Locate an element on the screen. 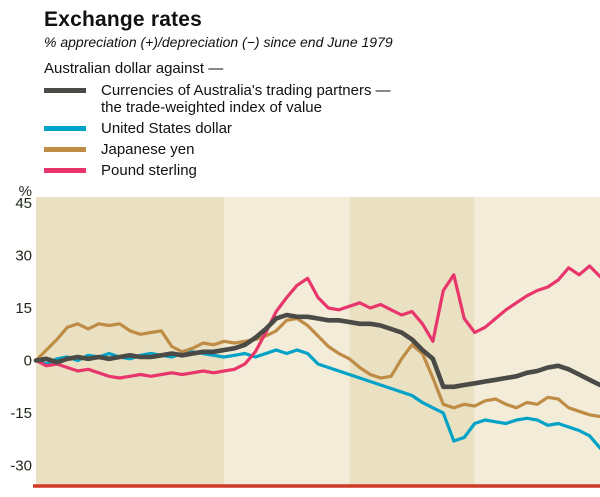 This screenshot has width=600, height=497. y-axis-tick-label: 15 is located at coordinates (23, 308).